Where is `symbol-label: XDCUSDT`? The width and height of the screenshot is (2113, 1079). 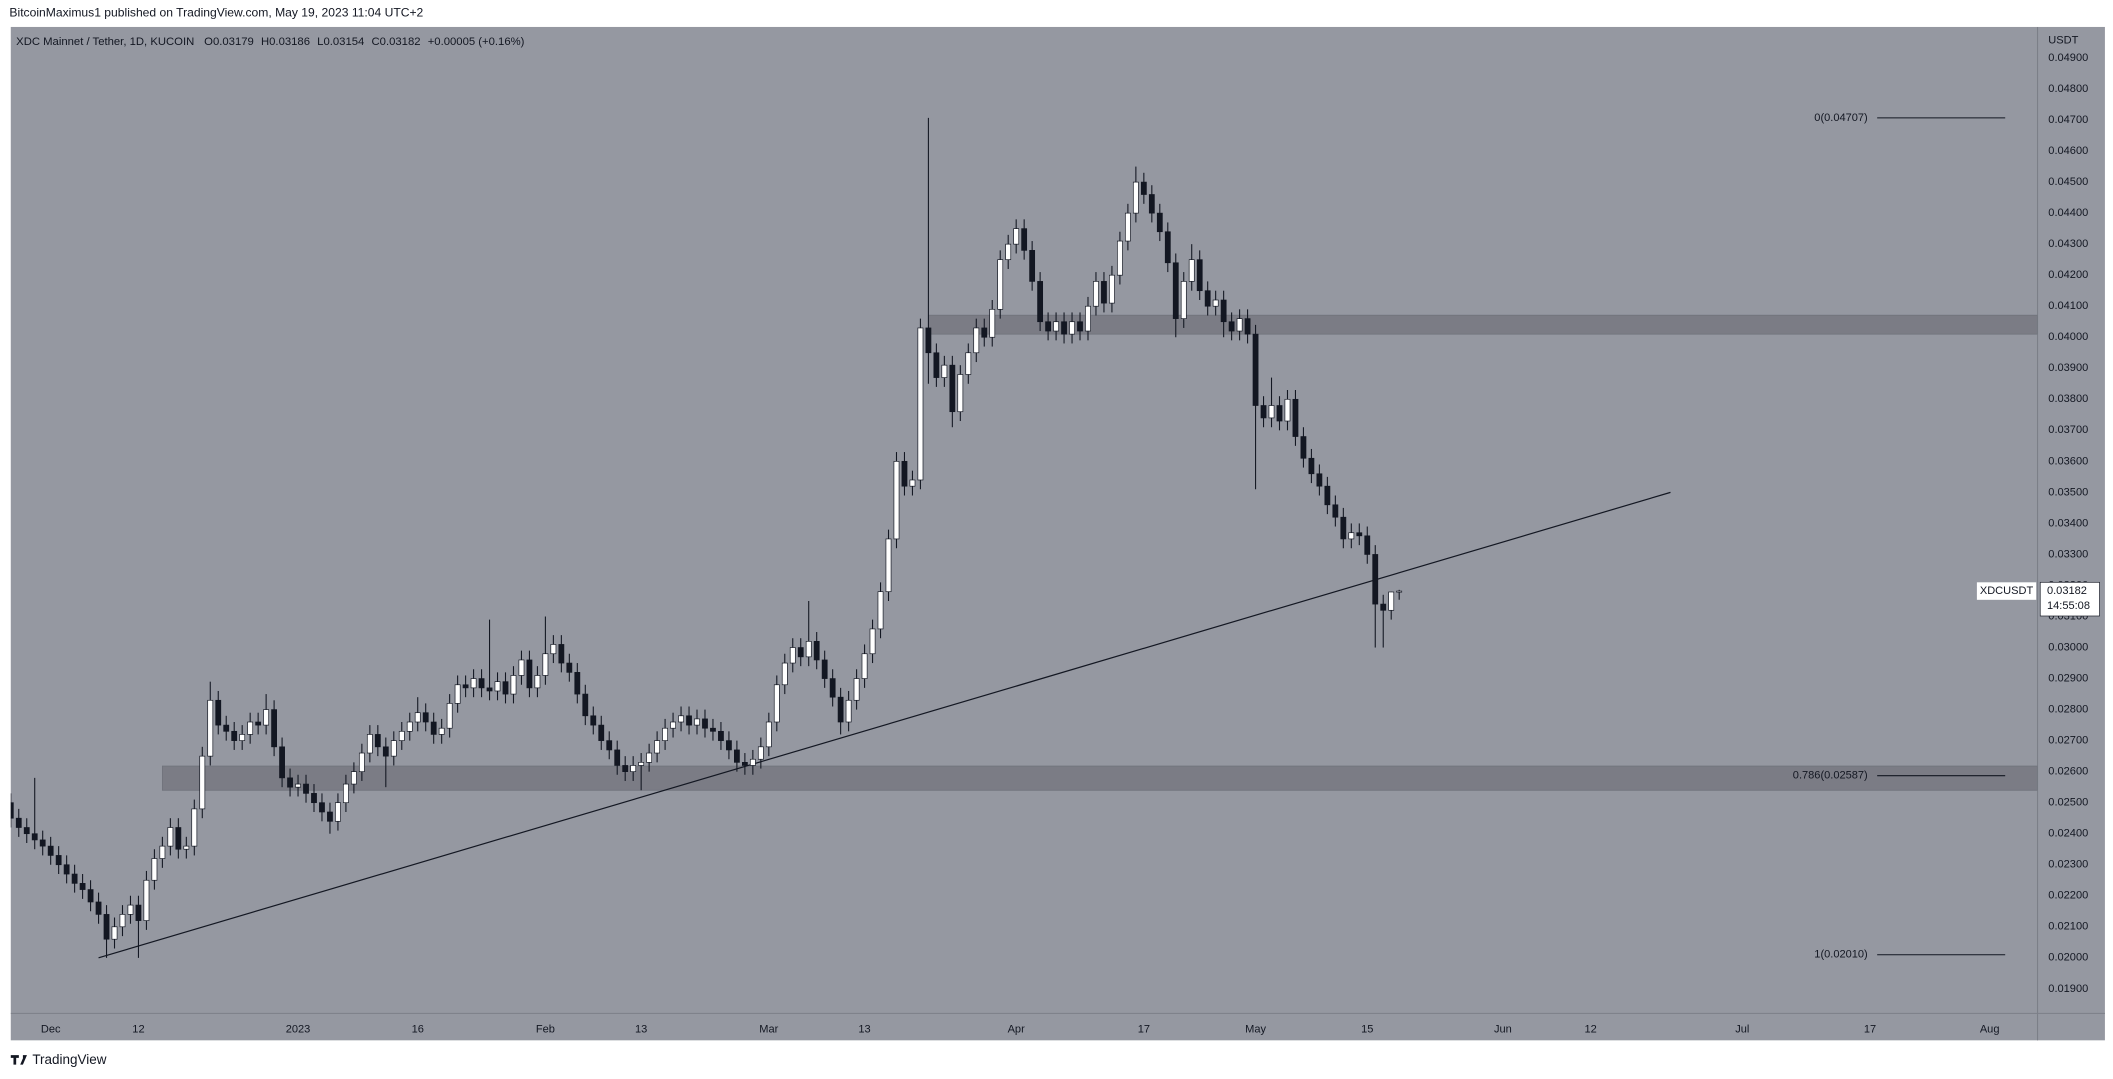
symbol-label: XDCUSDT is located at coordinates (2007, 591).